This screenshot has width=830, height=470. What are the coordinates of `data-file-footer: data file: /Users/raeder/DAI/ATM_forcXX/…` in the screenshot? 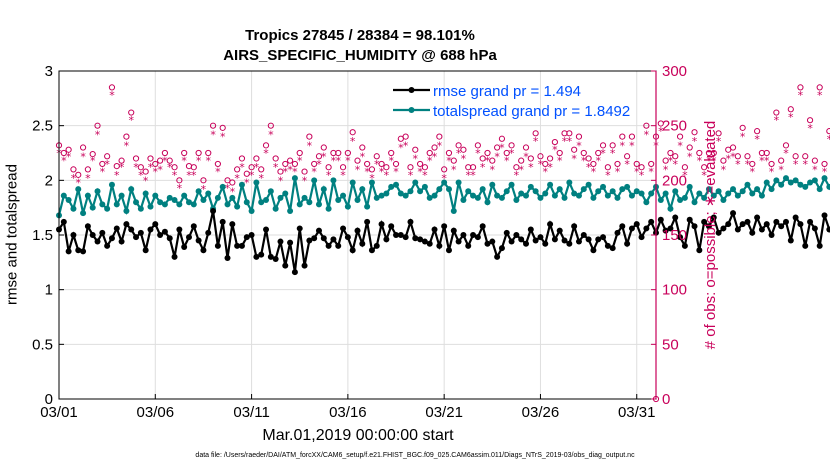 It's located at (415, 455).